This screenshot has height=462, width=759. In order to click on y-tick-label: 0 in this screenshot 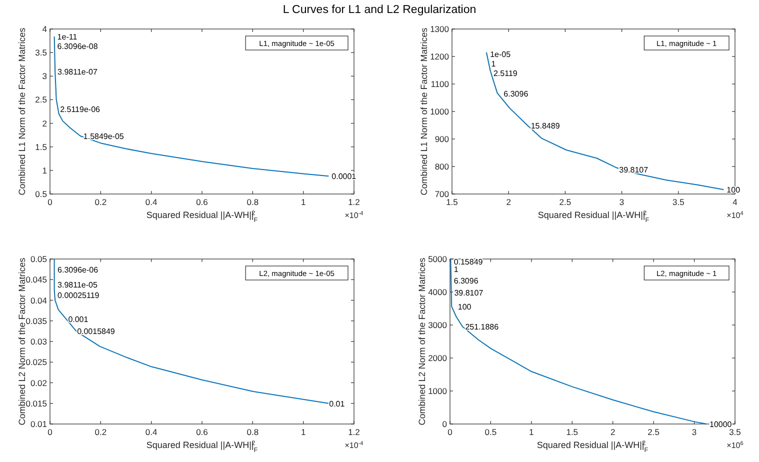, I will do `click(445, 424)`.